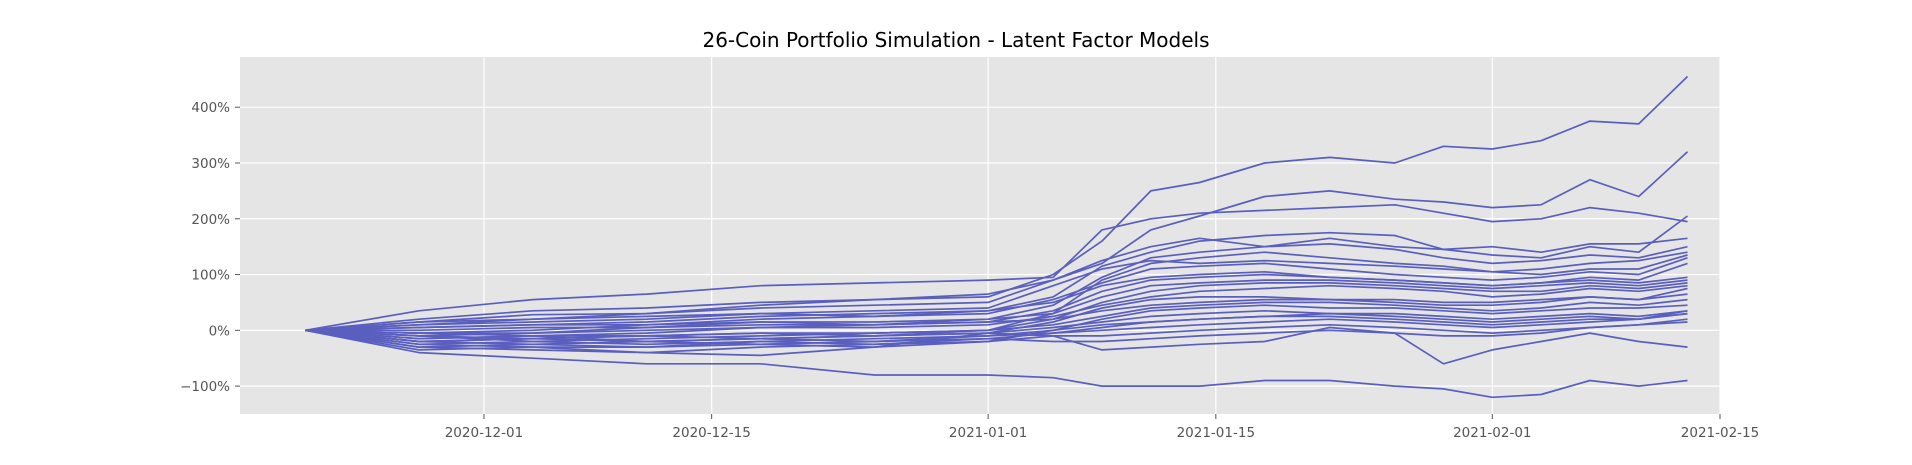 Image resolution: width=1912 pixels, height=465 pixels. What do you see at coordinates (210, 247) in the screenshot?
I see `y-axis-ticks: −100% 0% 100% 200% 300% 400%` at bounding box center [210, 247].